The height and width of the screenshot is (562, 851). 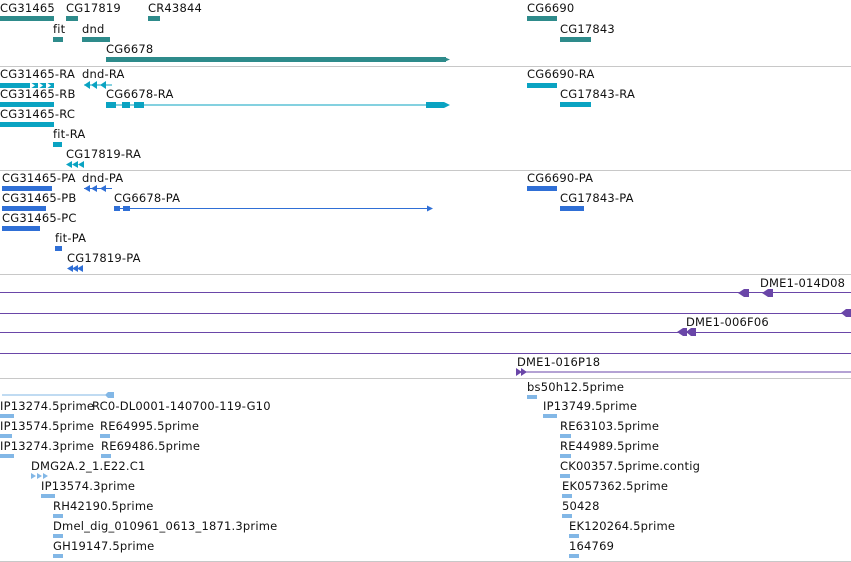 I want to click on transcript-cg6690-ra, so click(x=542, y=85).